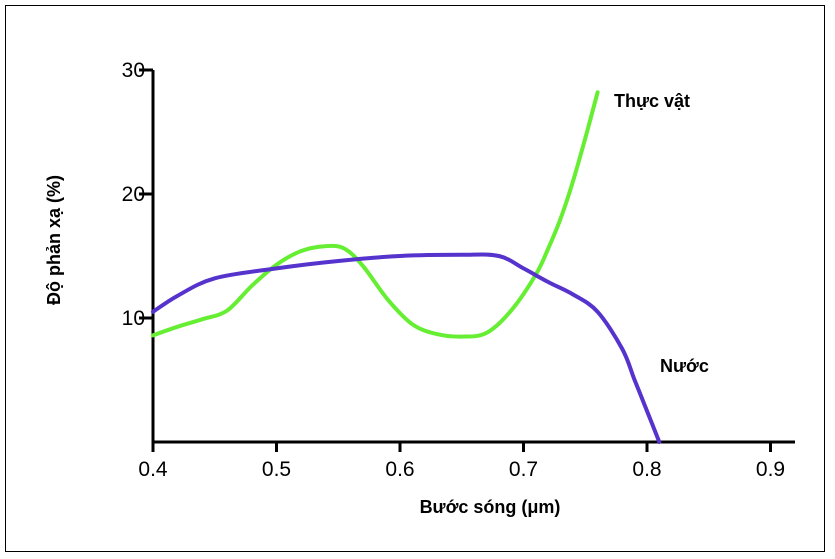 This screenshot has height=559, width=835. I want to click on x-tick-label: 0.4, so click(153, 469).